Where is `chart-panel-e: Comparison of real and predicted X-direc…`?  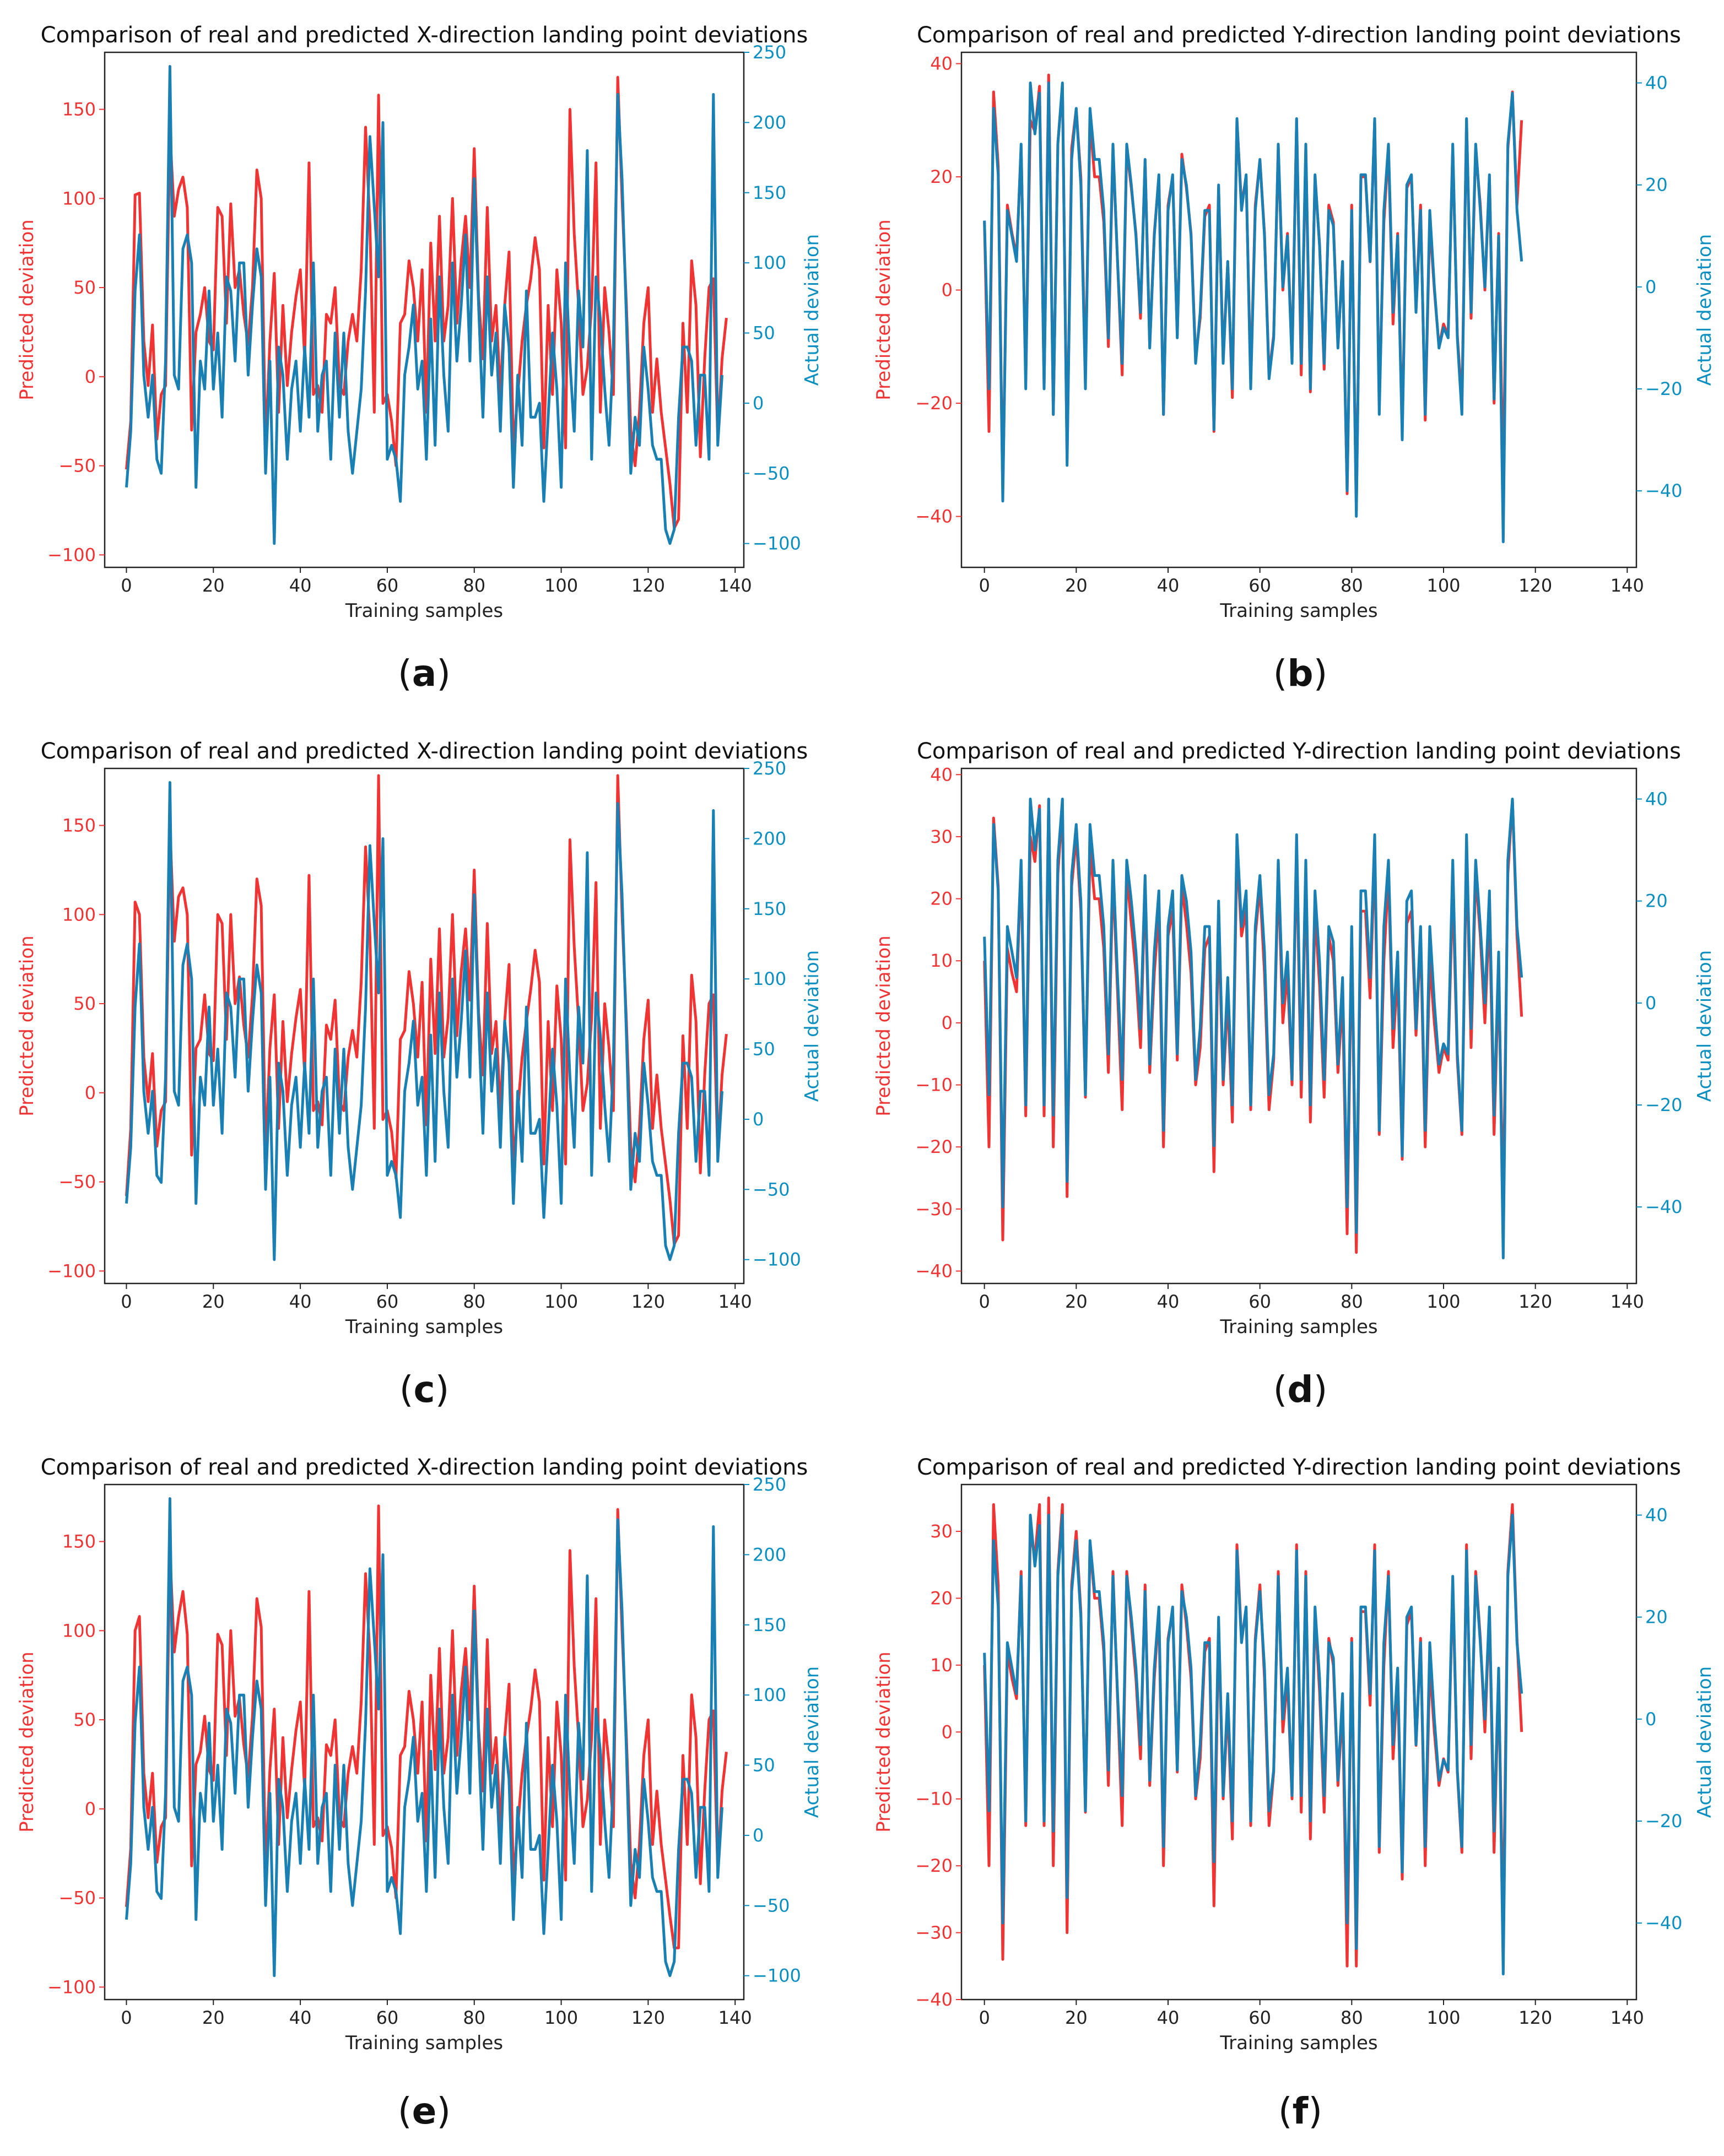 chart-panel-e: Comparison of real and predicted X-direc… is located at coordinates (419, 1793).